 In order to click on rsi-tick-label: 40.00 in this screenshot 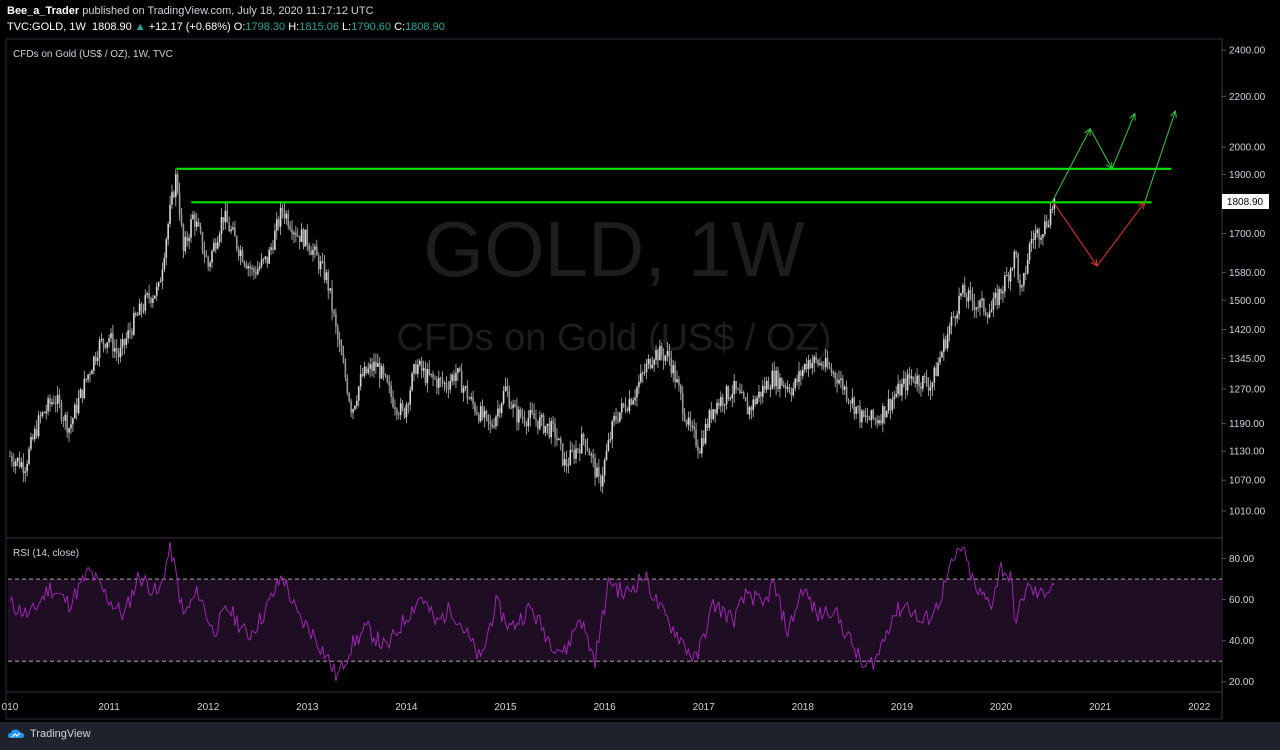, I will do `click(1241, 641)`.